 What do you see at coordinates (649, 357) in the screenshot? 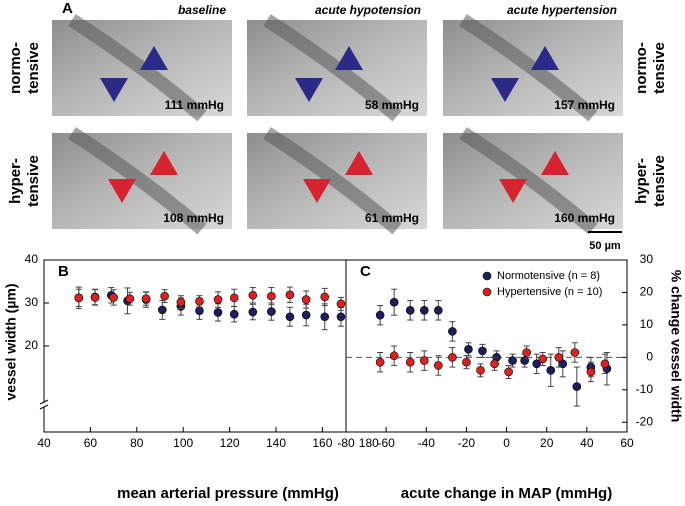
I see `y-tick-label: 0` at bounding box center [649, 357].